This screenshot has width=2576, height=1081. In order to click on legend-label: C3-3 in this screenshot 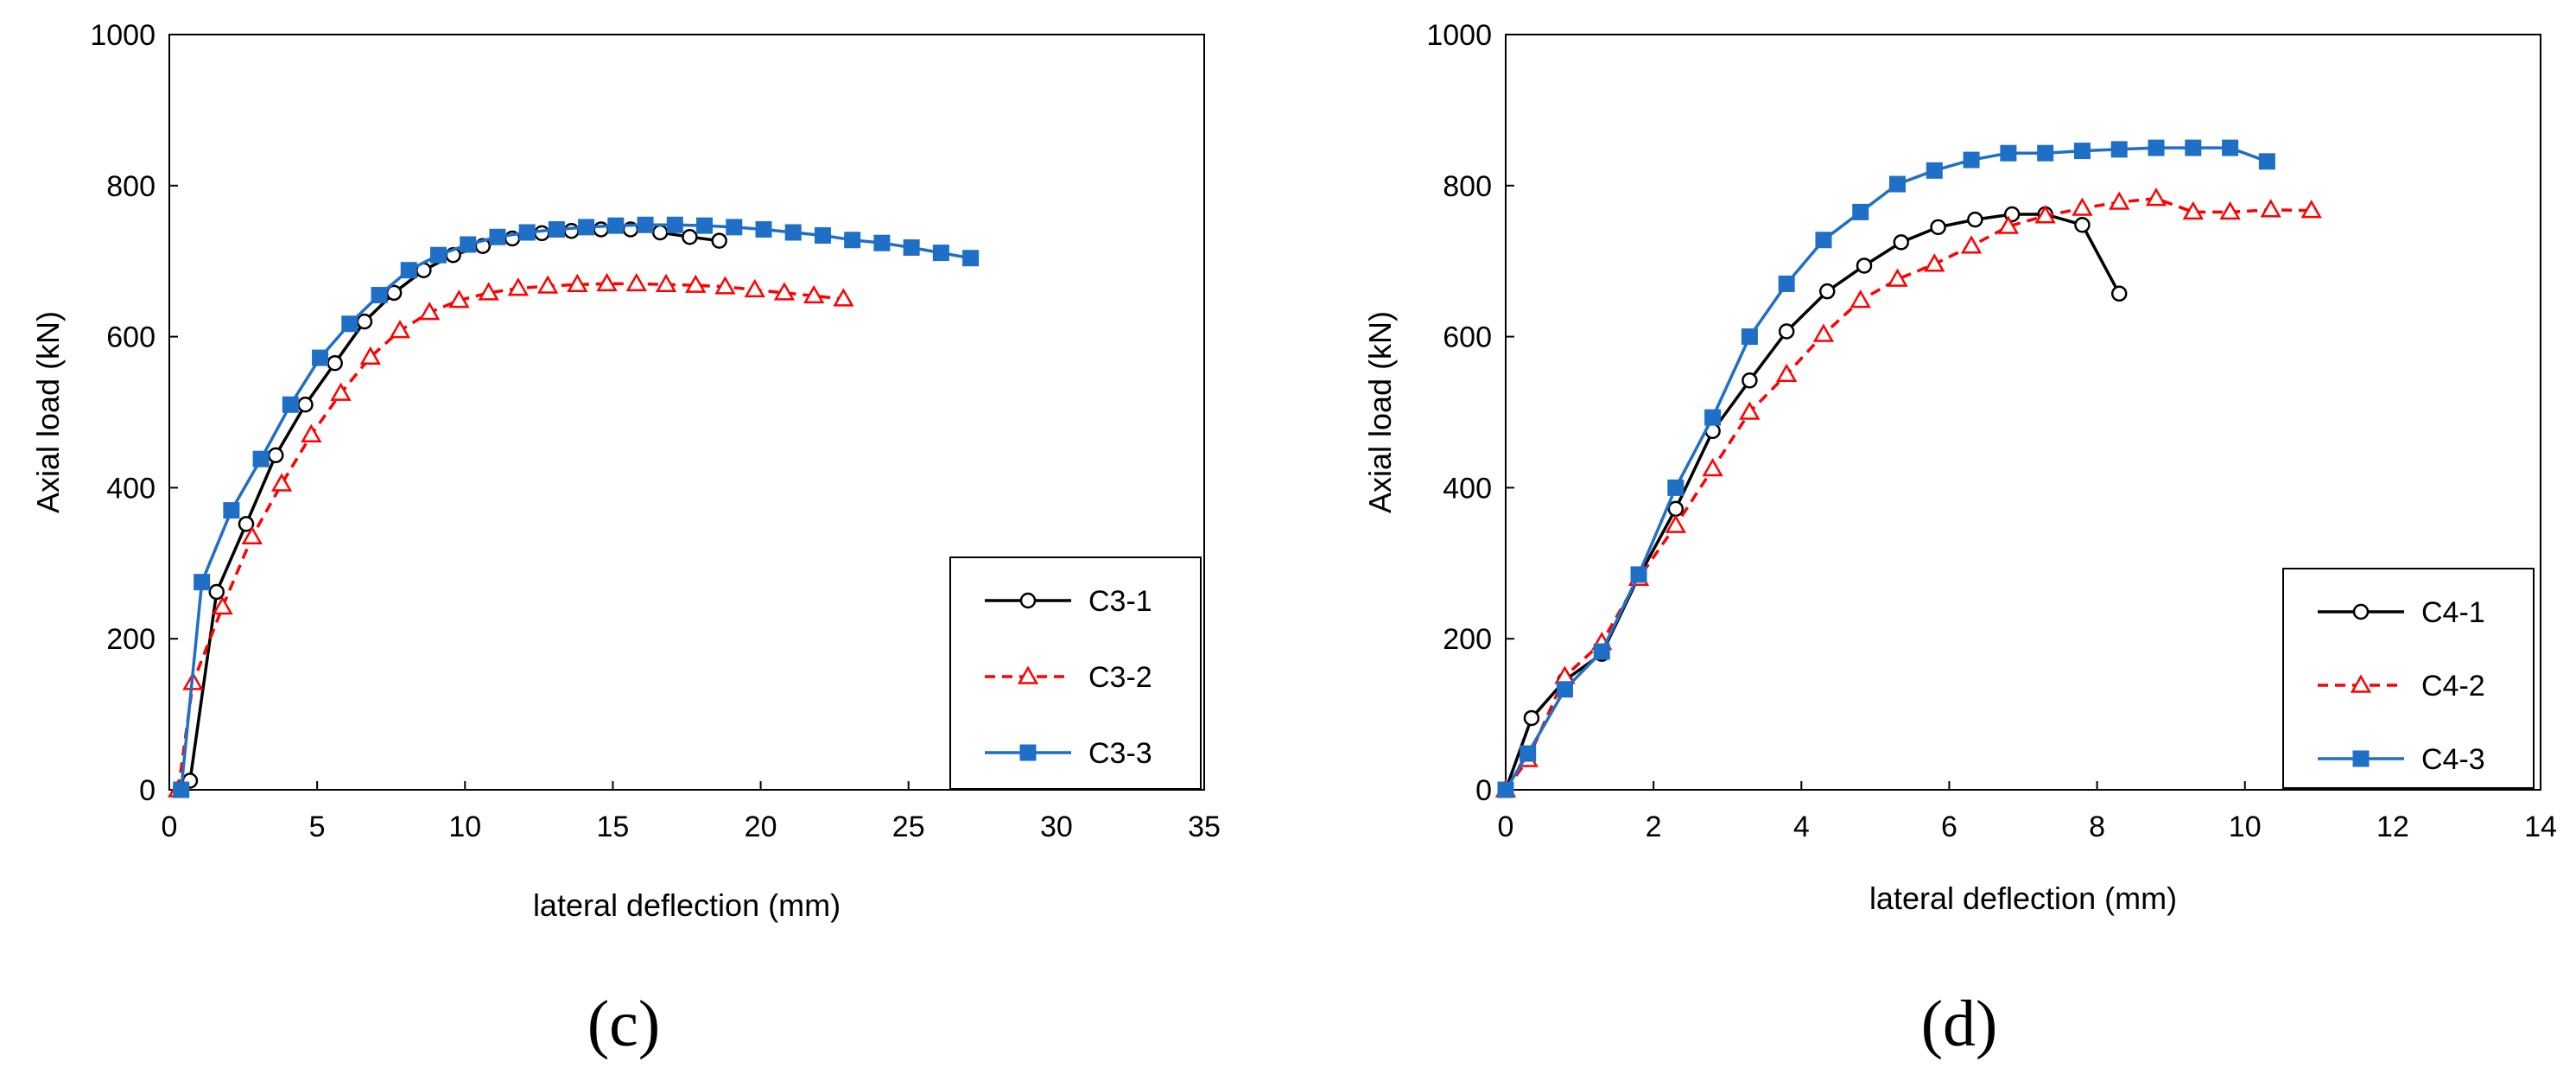, I will do `click(1120, 753)`.